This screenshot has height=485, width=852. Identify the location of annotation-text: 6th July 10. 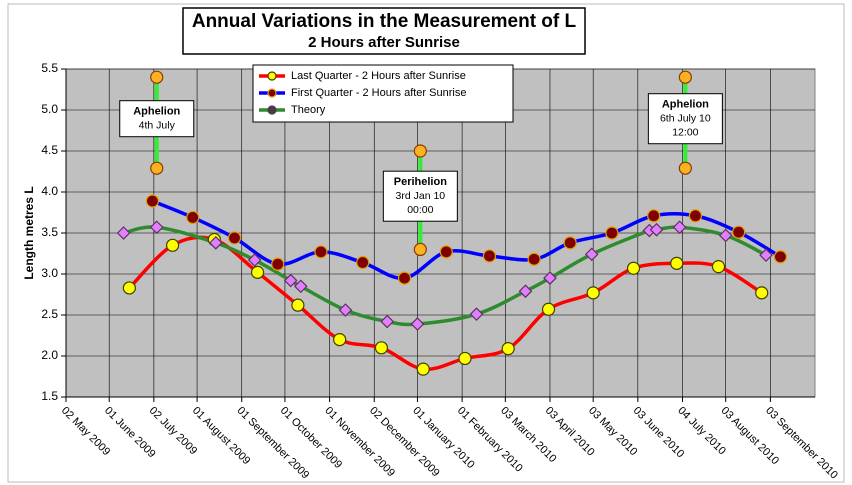
(685, 118).